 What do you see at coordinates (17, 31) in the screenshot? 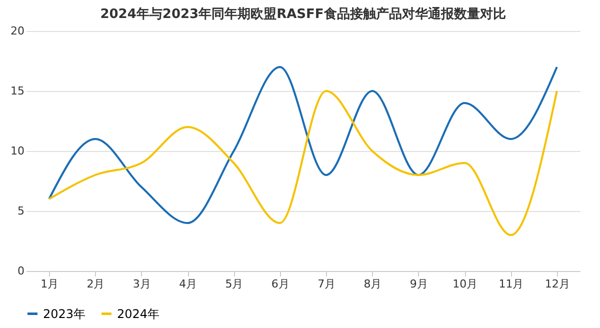
I see `y-tick-label: 20` at bounding box center [17, 31].